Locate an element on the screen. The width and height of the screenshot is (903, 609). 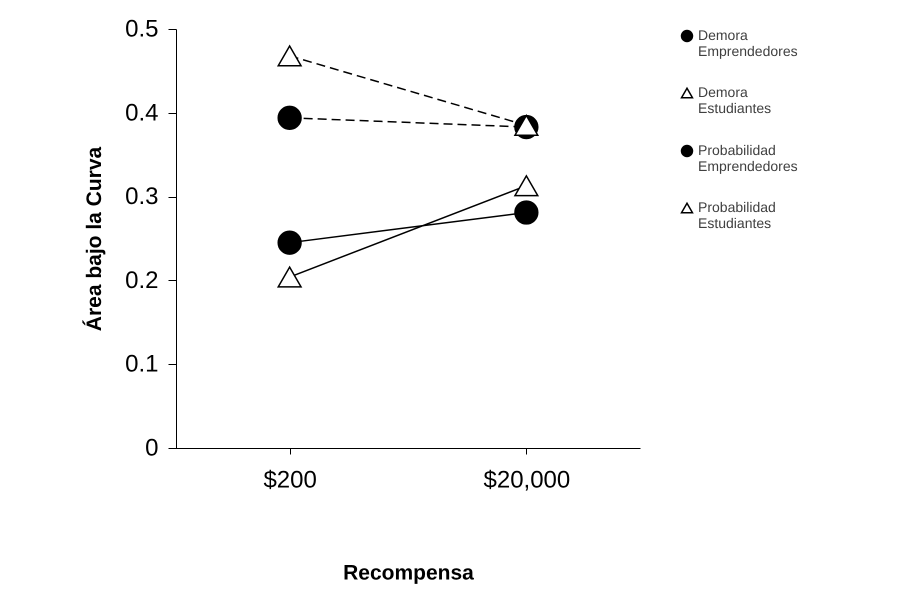
legend-label: Probabilidad Estudiantes is located at coordinates (737, 215).